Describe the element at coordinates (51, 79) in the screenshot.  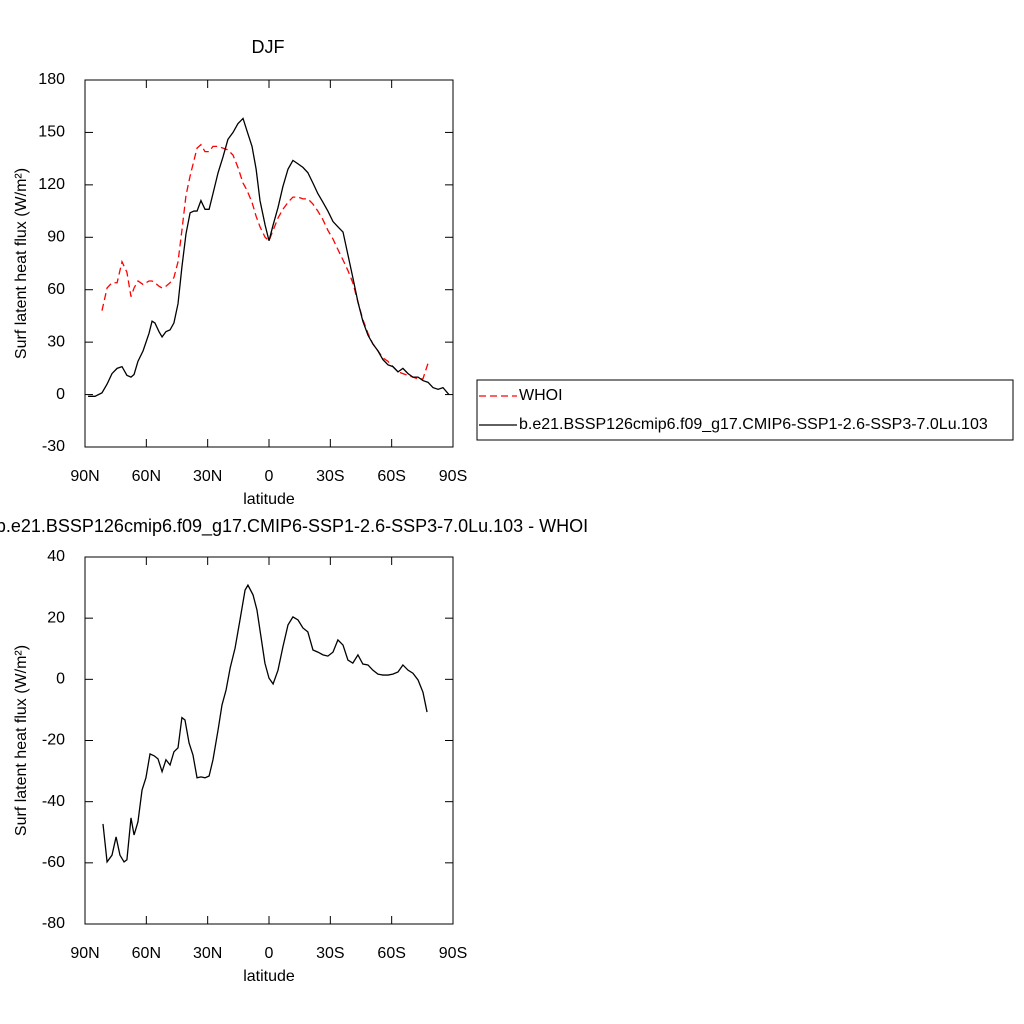
I see `y-tick-label: 180` at that location.